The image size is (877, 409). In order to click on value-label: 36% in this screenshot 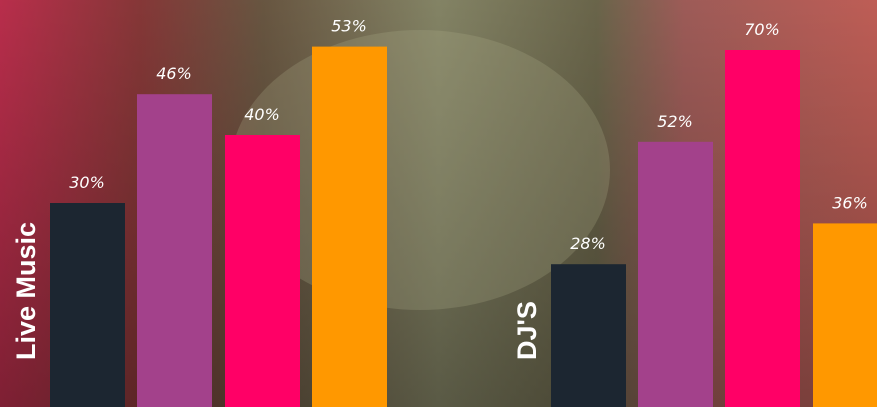, I will do `click(850, 202)`.